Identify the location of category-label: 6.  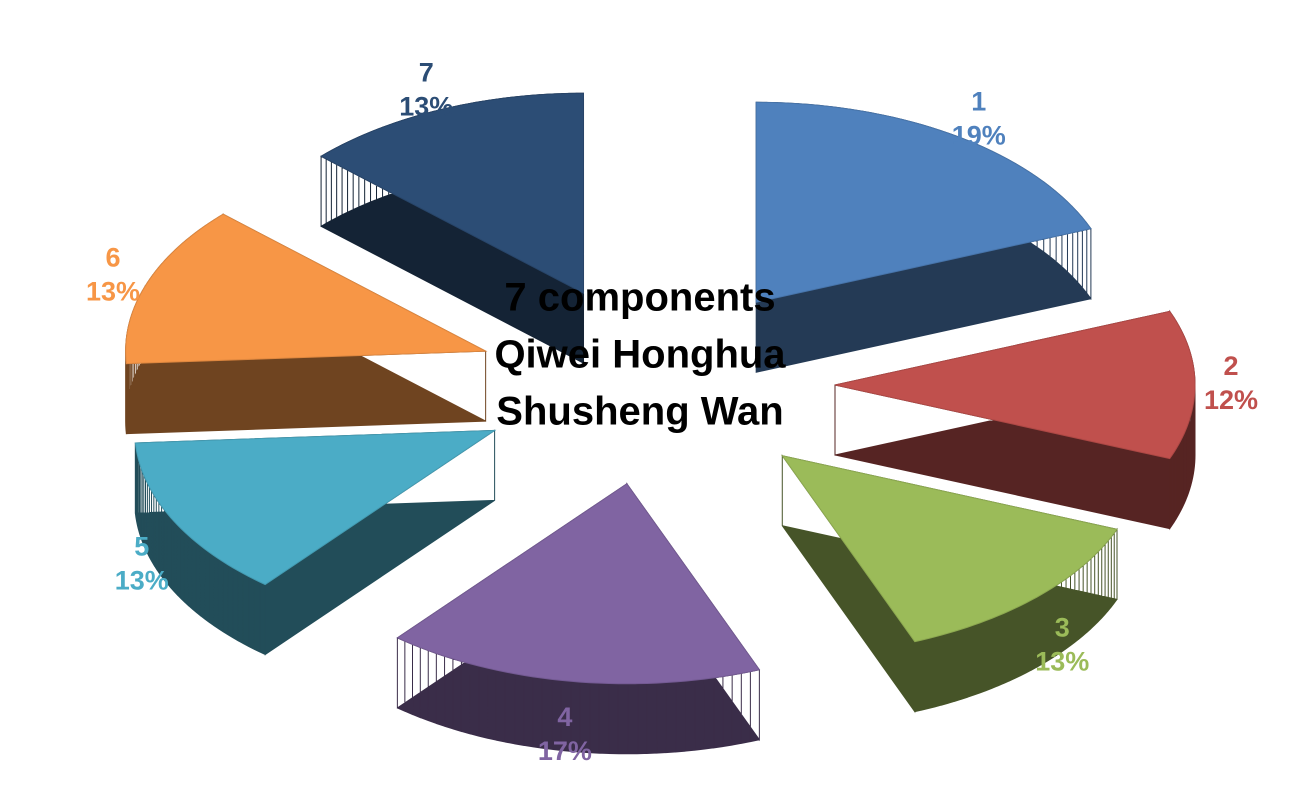
(113, 258).